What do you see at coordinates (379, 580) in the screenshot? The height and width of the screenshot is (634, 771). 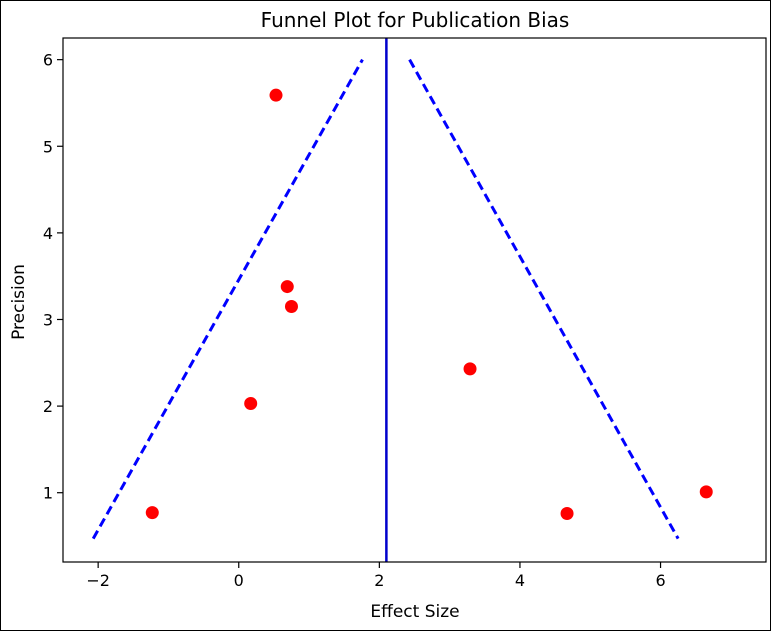 I see `x-tick-label: 2` at bounding box center [379, 580].